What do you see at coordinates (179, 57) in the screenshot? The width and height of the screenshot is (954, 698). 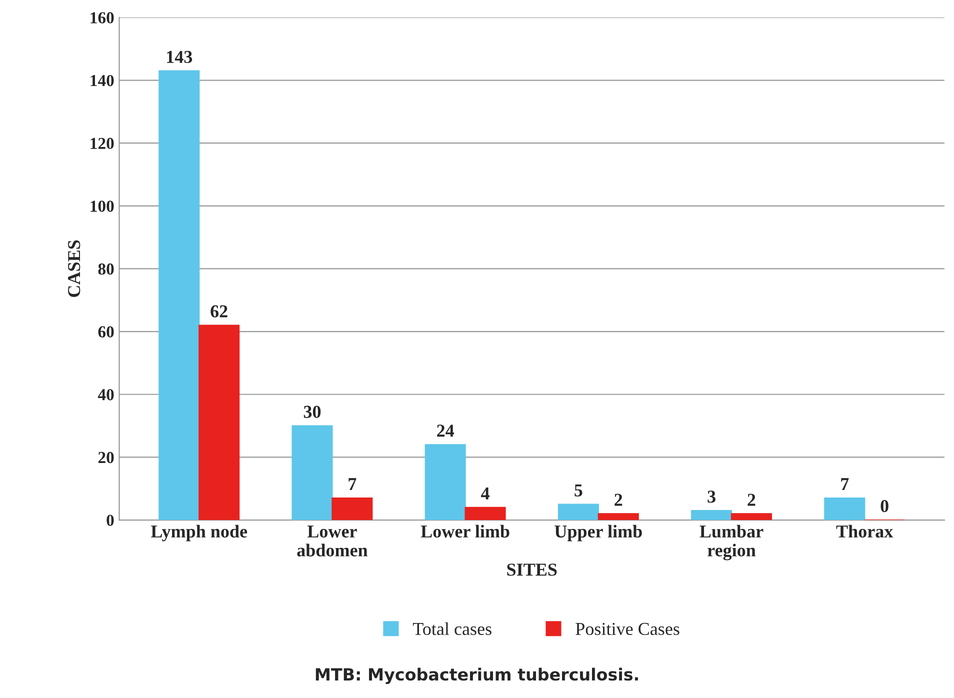 I see `data-label: 143` at bounding box center [179, 57].